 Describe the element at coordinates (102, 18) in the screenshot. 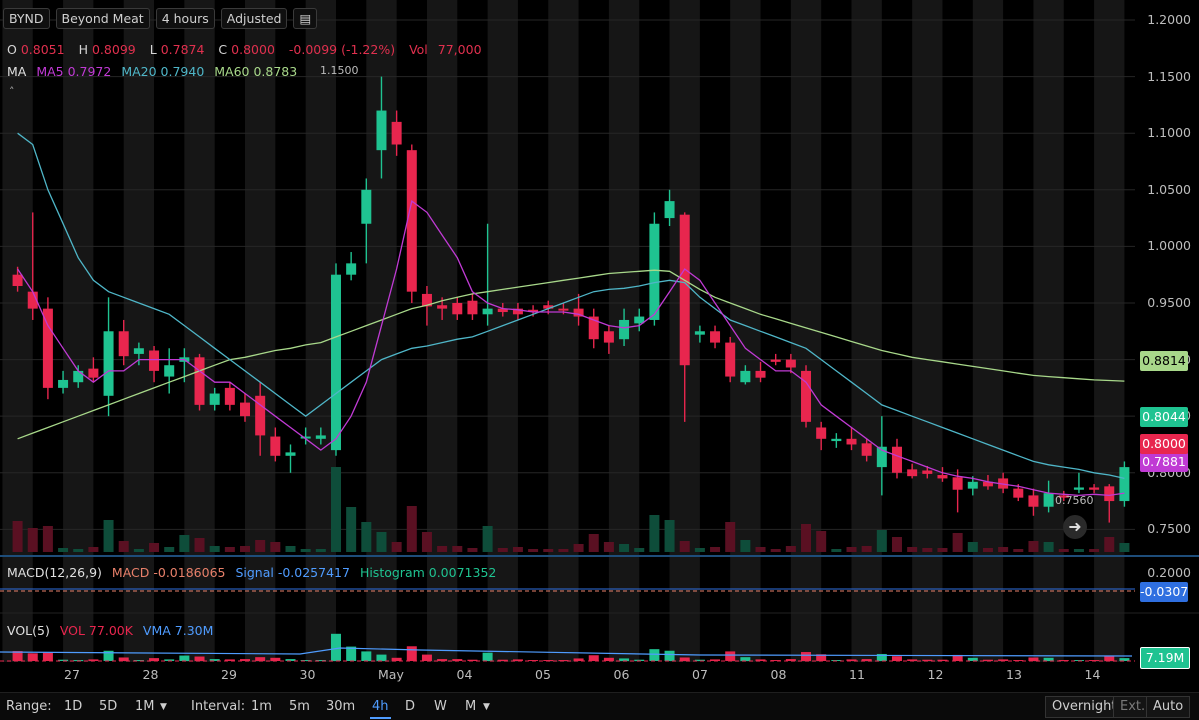

I see `company-name-pill: Beyond Meat` at that location.